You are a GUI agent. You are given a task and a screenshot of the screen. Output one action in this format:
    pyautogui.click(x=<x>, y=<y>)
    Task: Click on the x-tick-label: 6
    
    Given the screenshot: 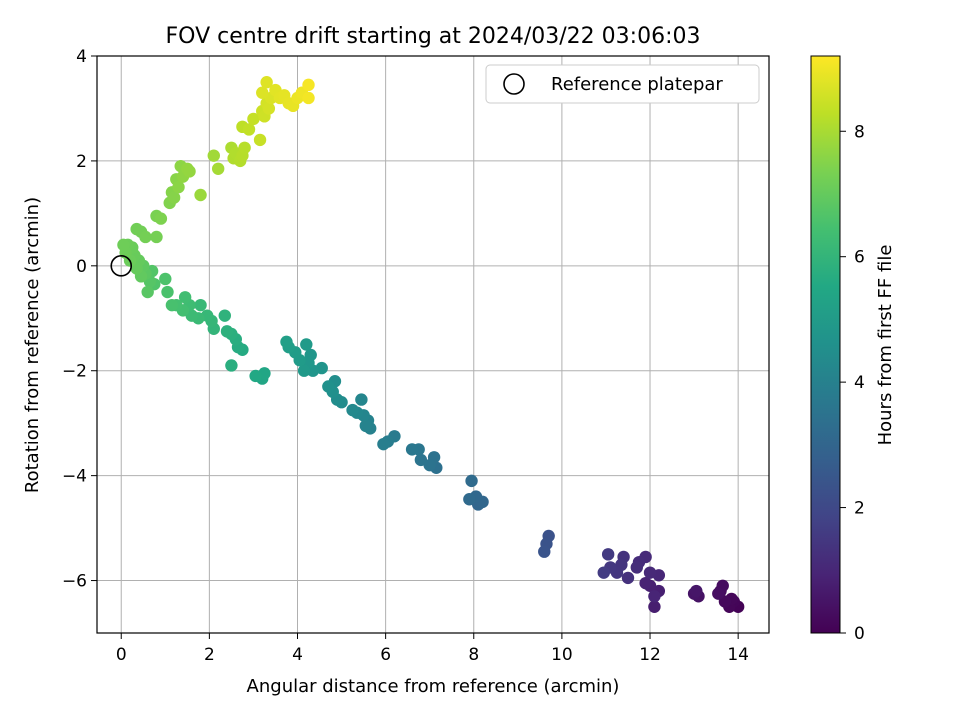 What is the action you would take?
    pyautogui.click(x=385, y=655)
    